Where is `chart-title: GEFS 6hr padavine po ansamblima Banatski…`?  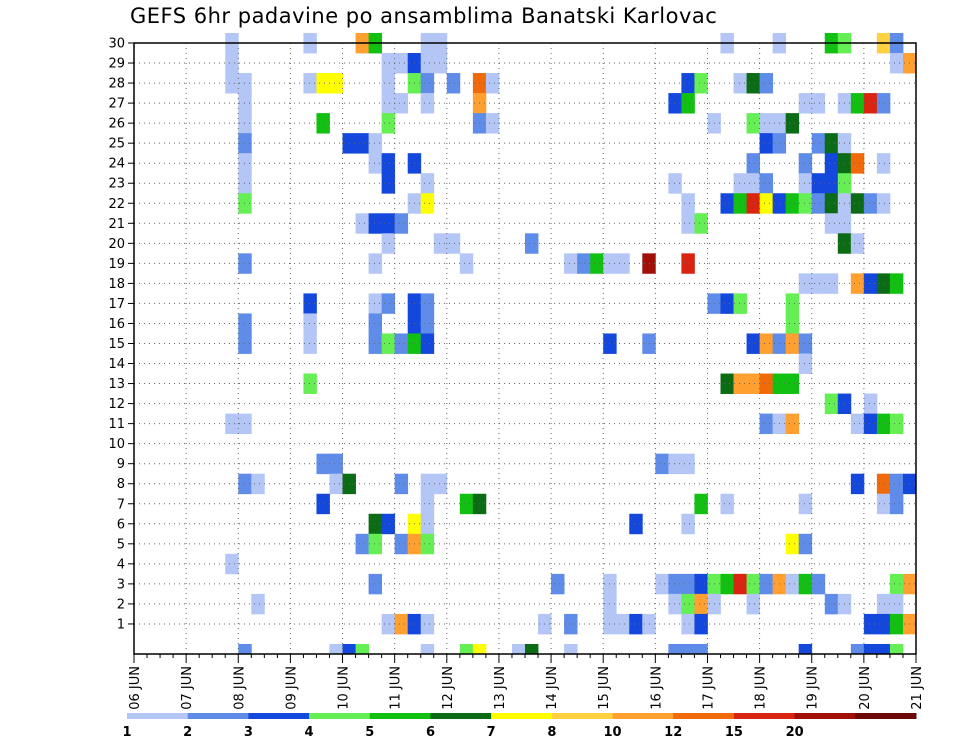 chart-title: GEFS 6hr padavine po ansamblima Banatski… is located at coordinates (424, 16).